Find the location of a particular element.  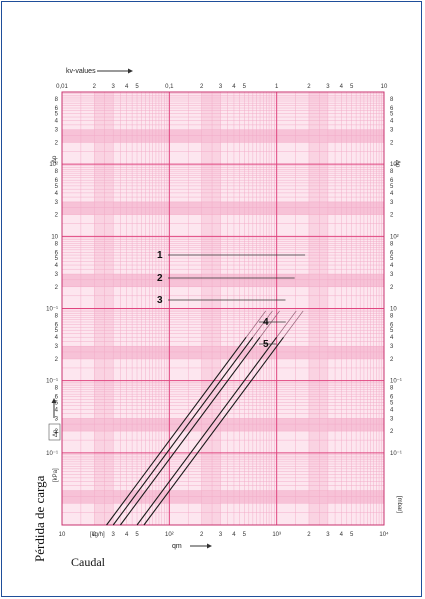

right-axis-unit: [mbar] is located at coordinates (399, 504).